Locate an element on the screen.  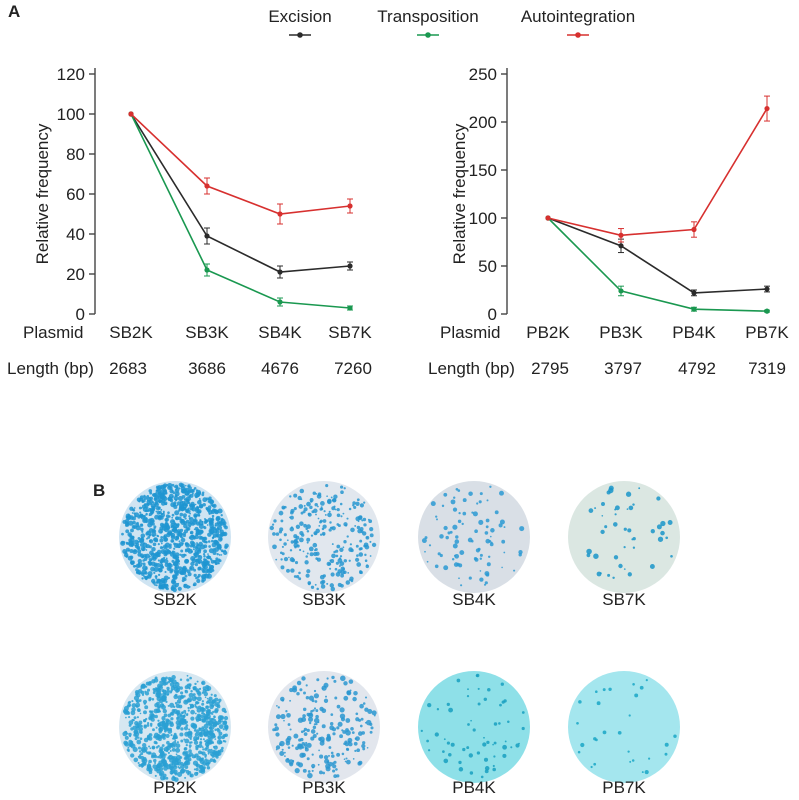
y-tick-label-2: 100 is located at coordinates (483, 218).